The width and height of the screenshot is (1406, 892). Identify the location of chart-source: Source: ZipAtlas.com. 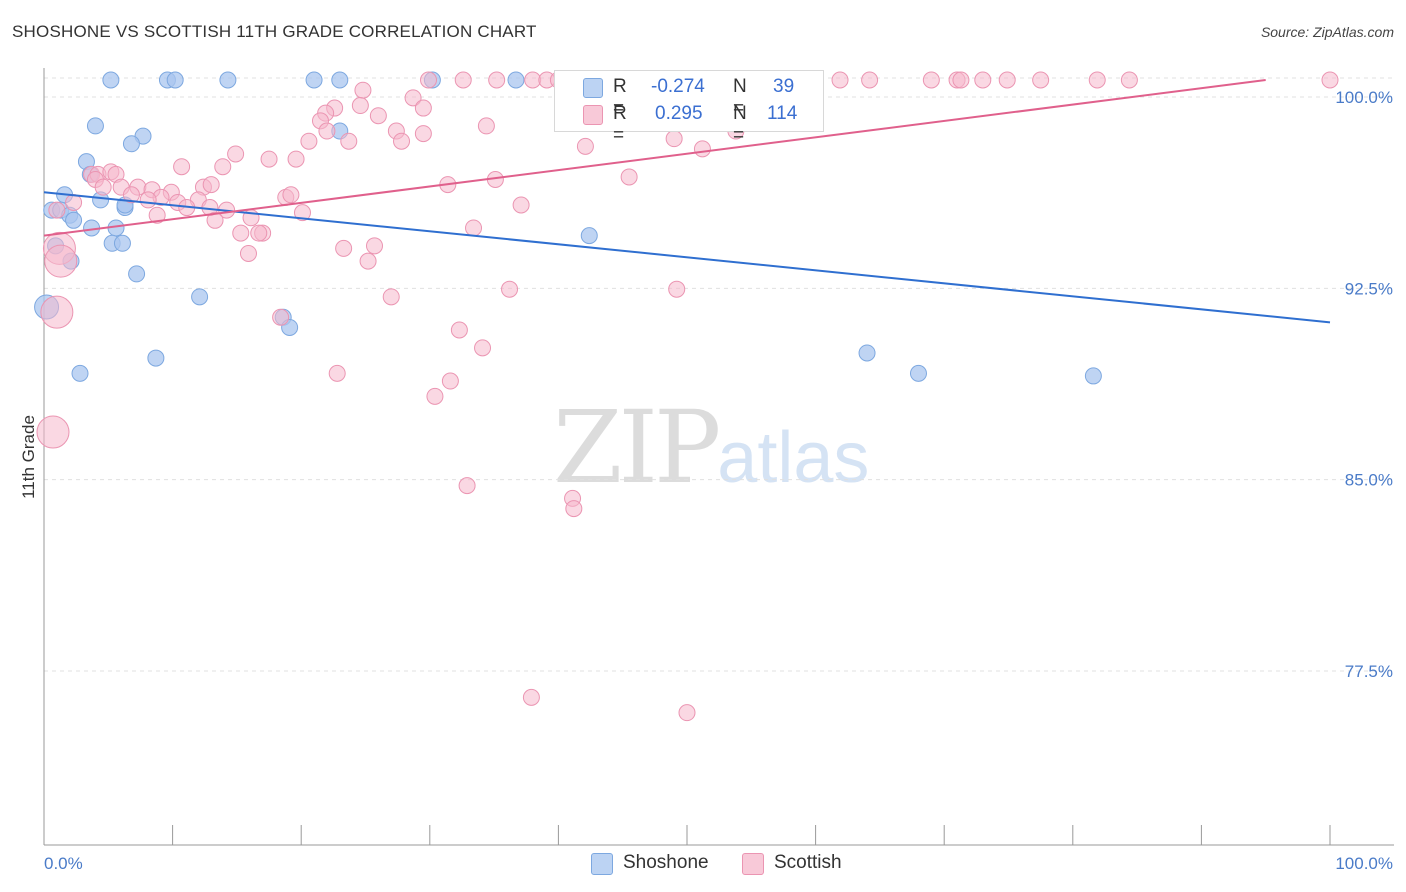
(1327, 32).